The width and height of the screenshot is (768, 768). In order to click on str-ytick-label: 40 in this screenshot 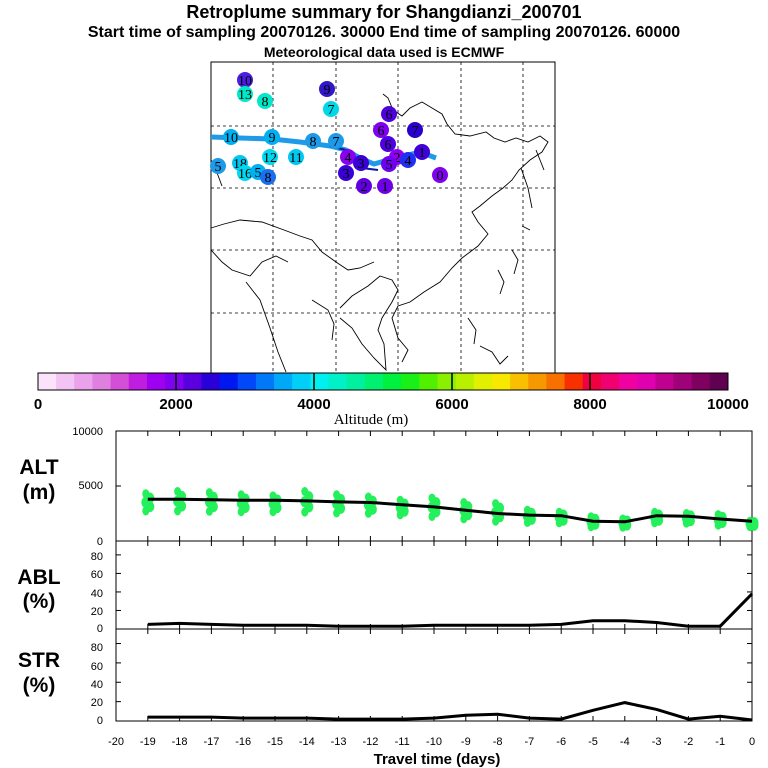, I will do `click(97, 685)`.